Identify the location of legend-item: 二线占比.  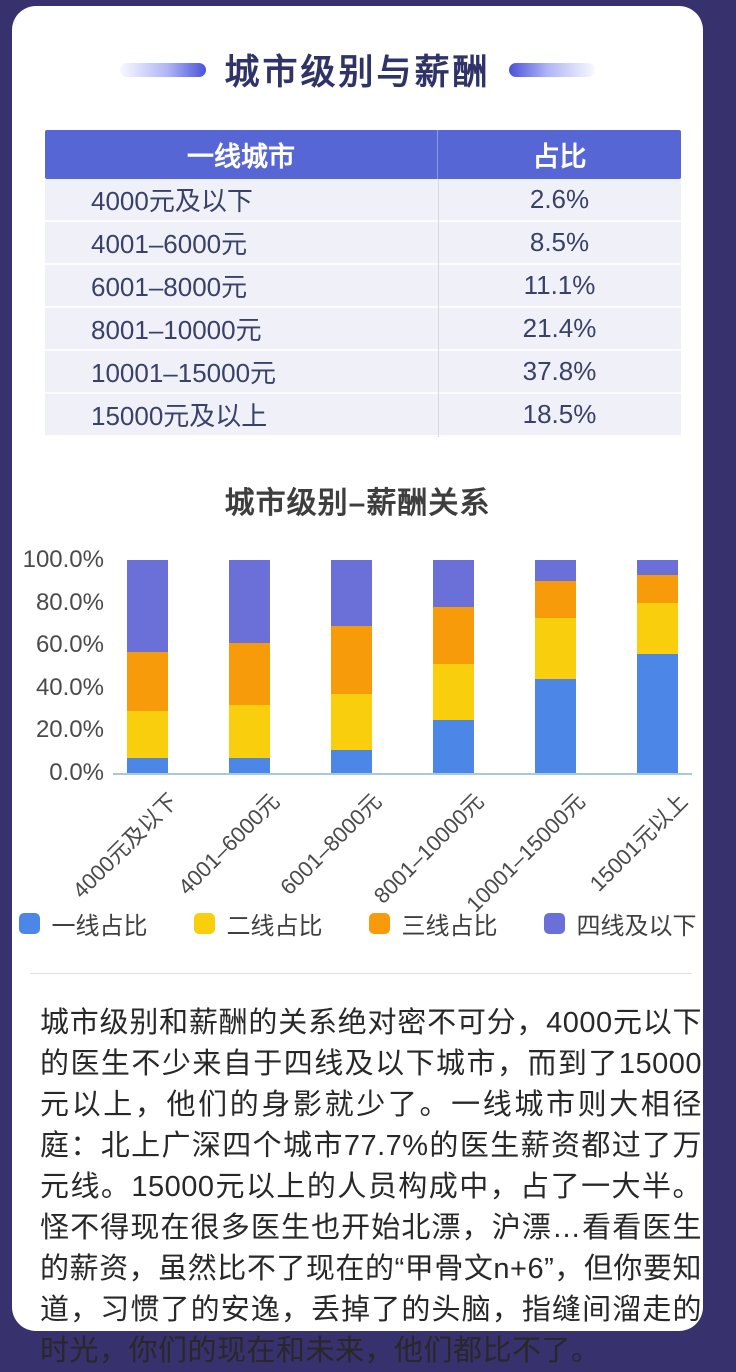
(258, 923).